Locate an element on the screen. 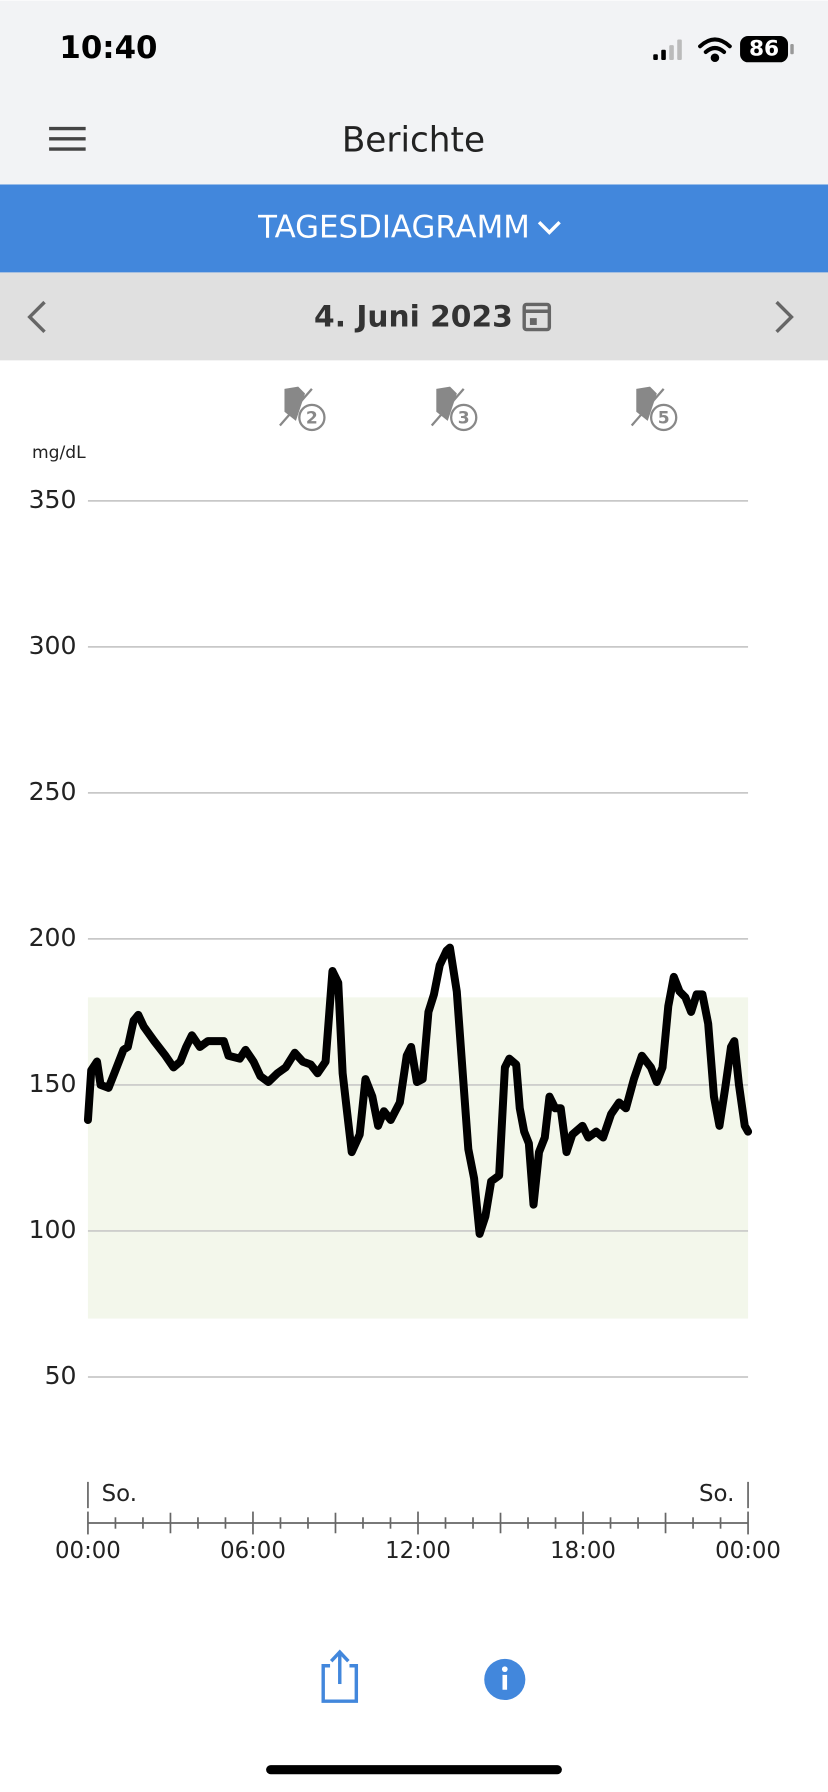 Image resolution: width=828 pixels, height=1792 pixels. event-marker: 2 is located at coordinates (302, 409).